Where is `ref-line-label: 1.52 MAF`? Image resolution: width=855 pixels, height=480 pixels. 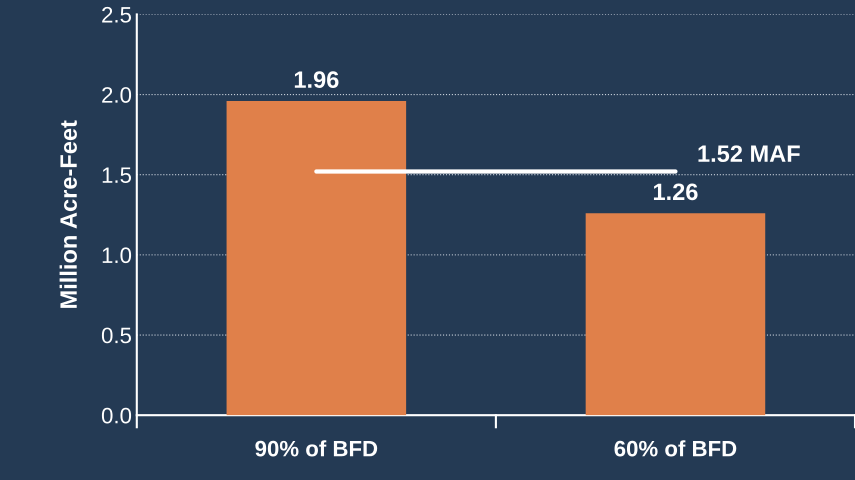 ref-line-label: 1.52 MAF is located at coordinates (749, 153).